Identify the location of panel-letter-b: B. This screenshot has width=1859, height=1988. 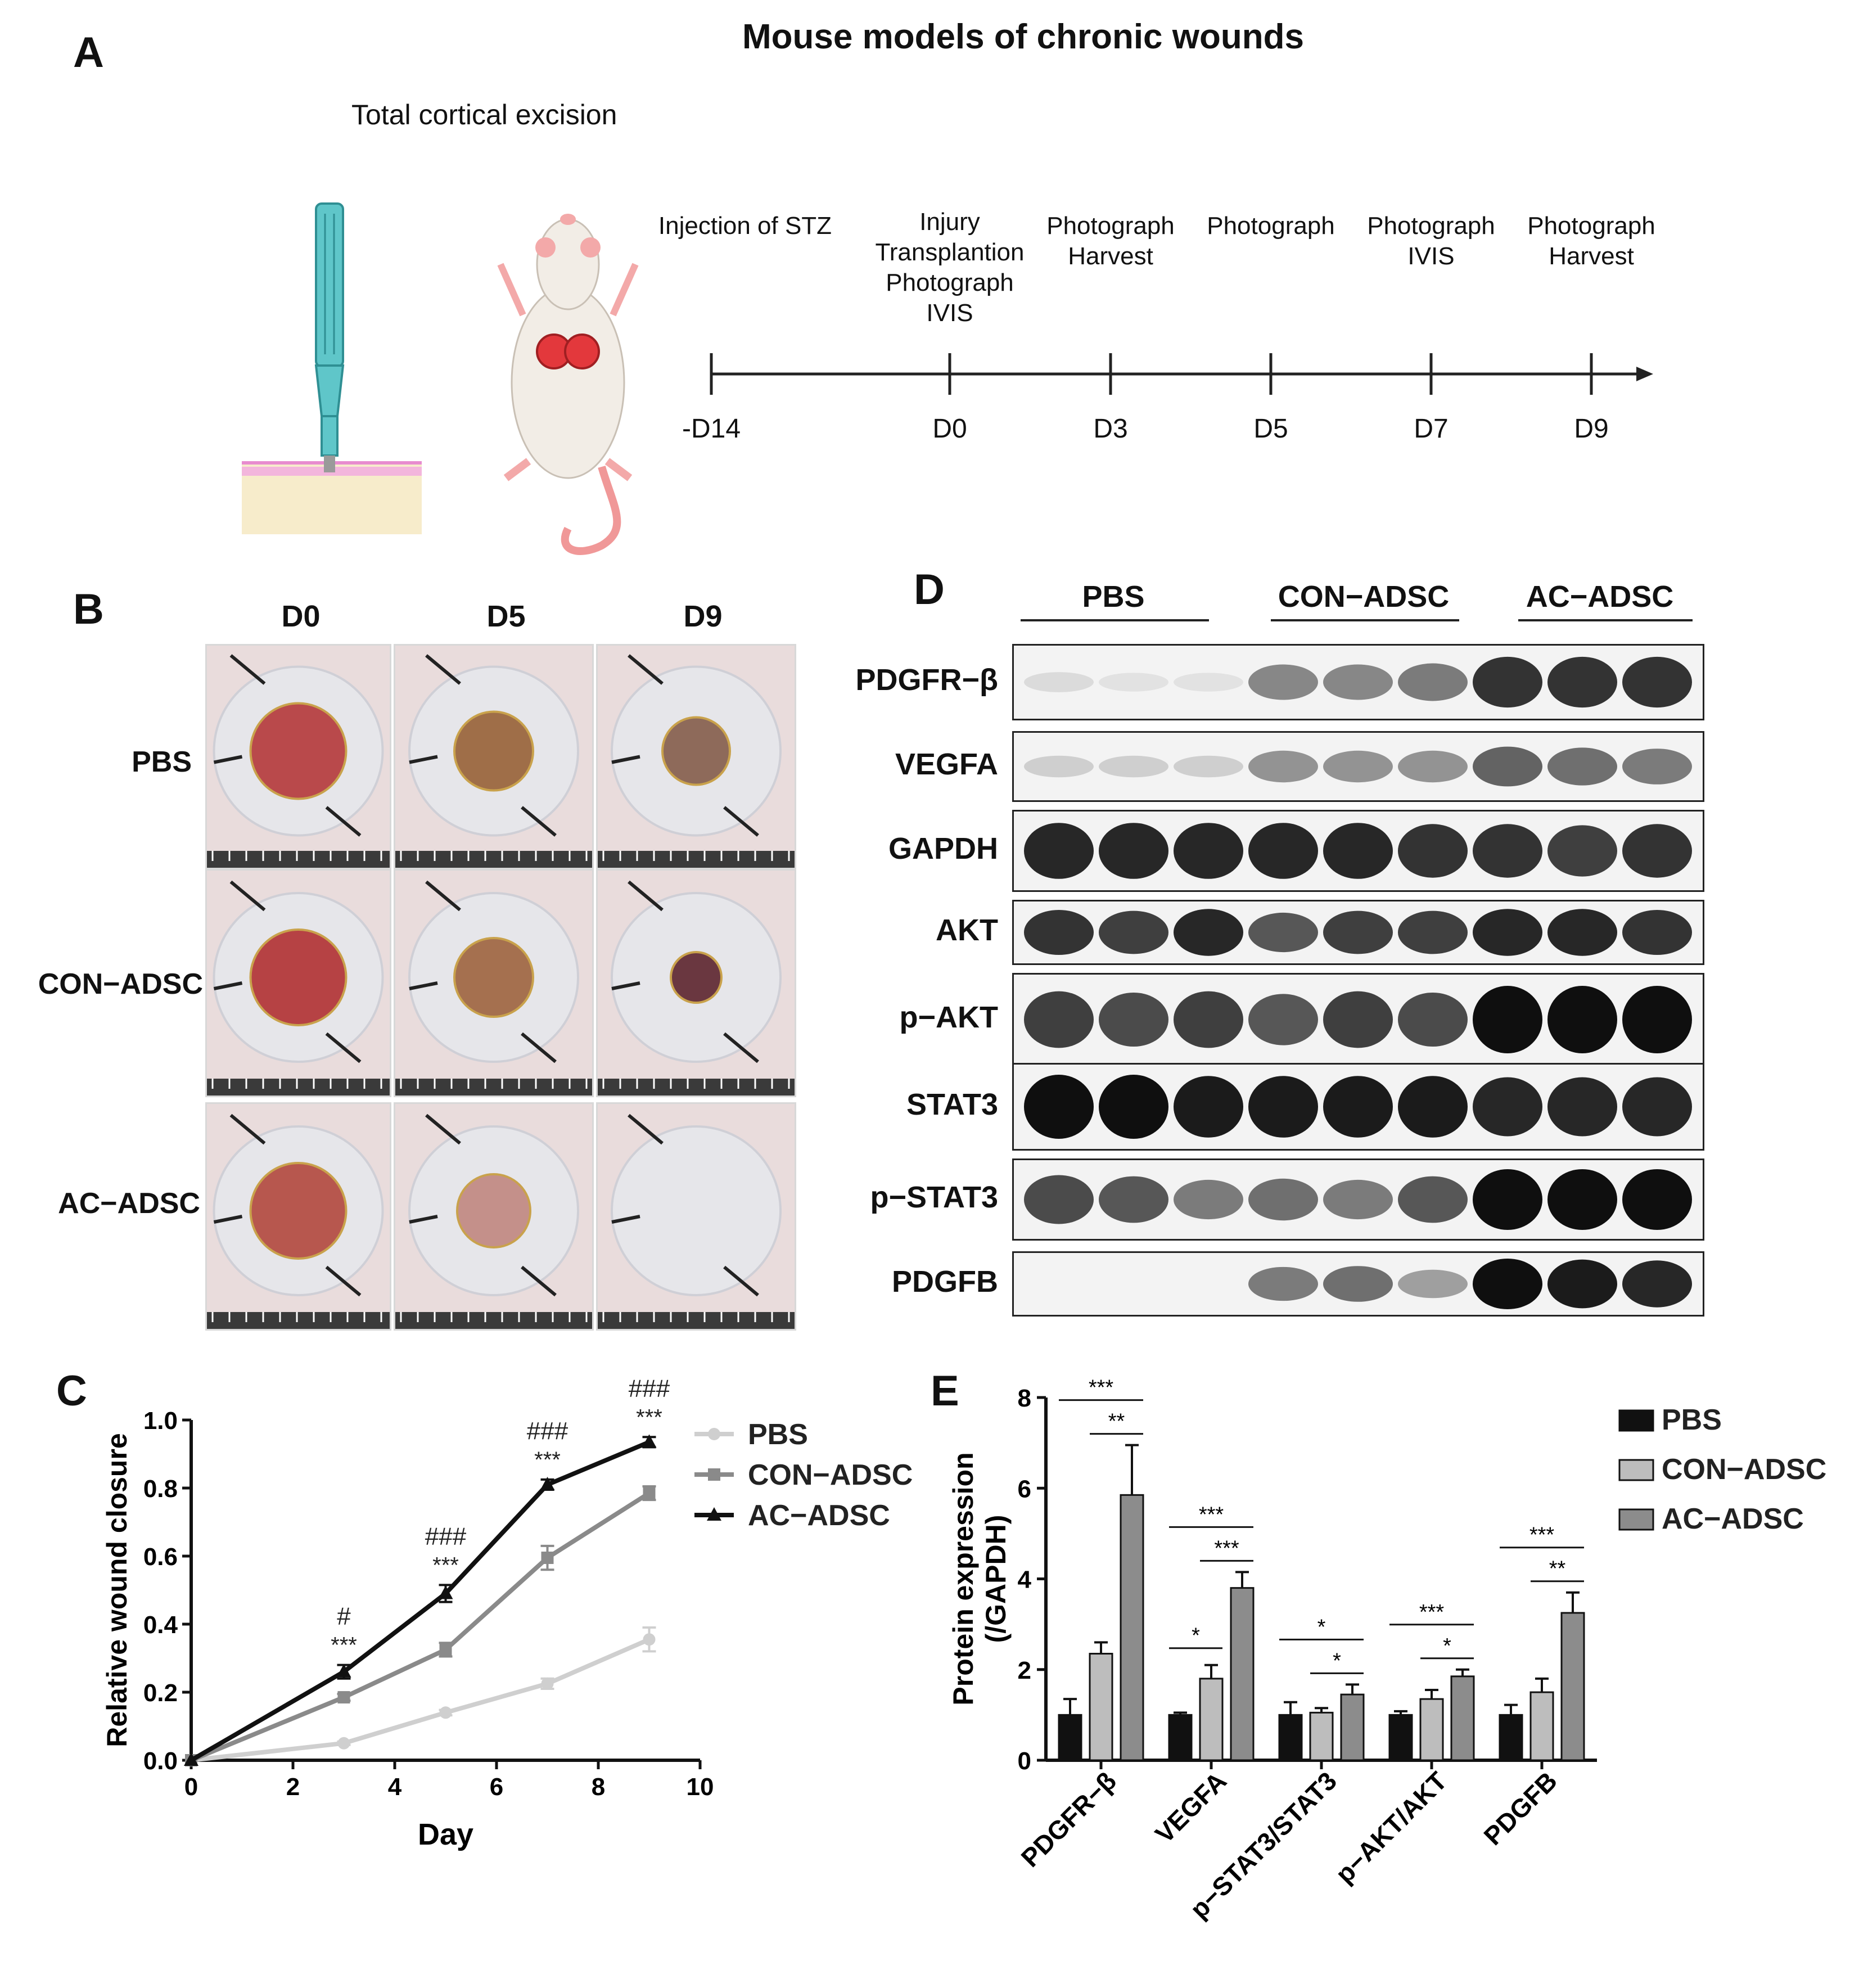
(88, 609).